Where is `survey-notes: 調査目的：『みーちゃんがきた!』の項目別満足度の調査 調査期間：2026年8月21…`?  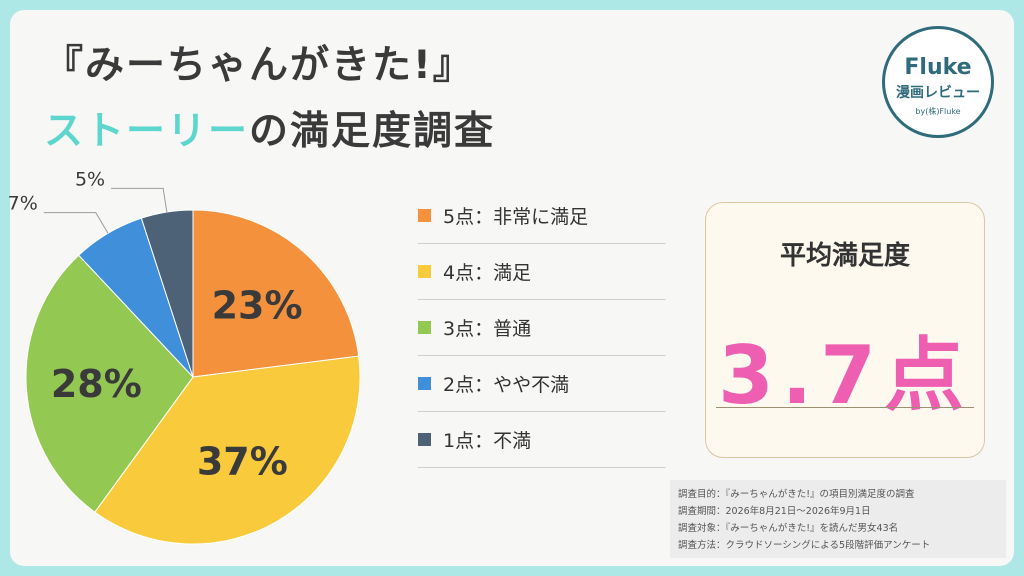 survey-notes: 調査目的：『みーちゃんがきた!』の項目別満足度の調査 調査期間：2026年8月21… is located at coordinates (838, 519).